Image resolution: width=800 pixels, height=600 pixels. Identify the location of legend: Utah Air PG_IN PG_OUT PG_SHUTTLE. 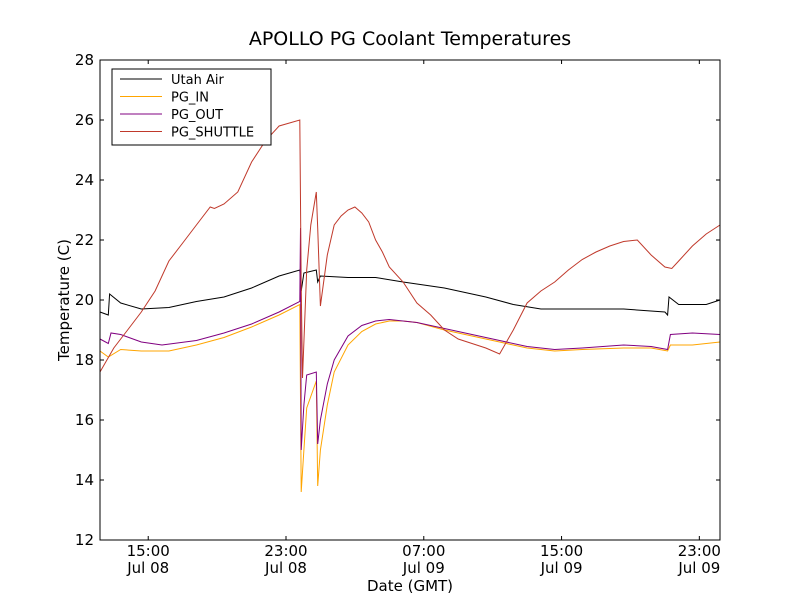
(191, 107).